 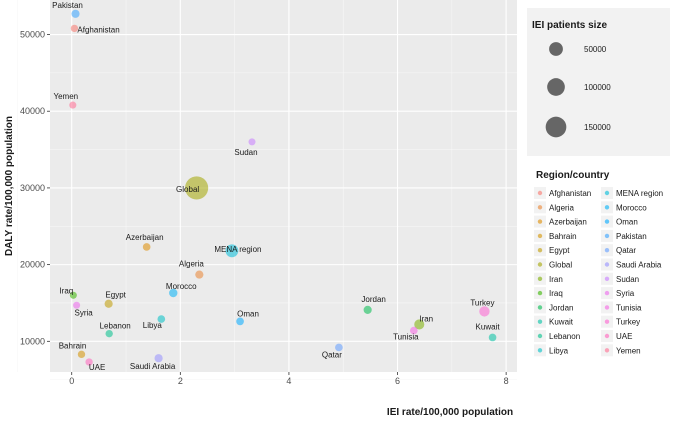 I want to click on x-axis: 0 2 4 6 8, so click(x=289, y=379).